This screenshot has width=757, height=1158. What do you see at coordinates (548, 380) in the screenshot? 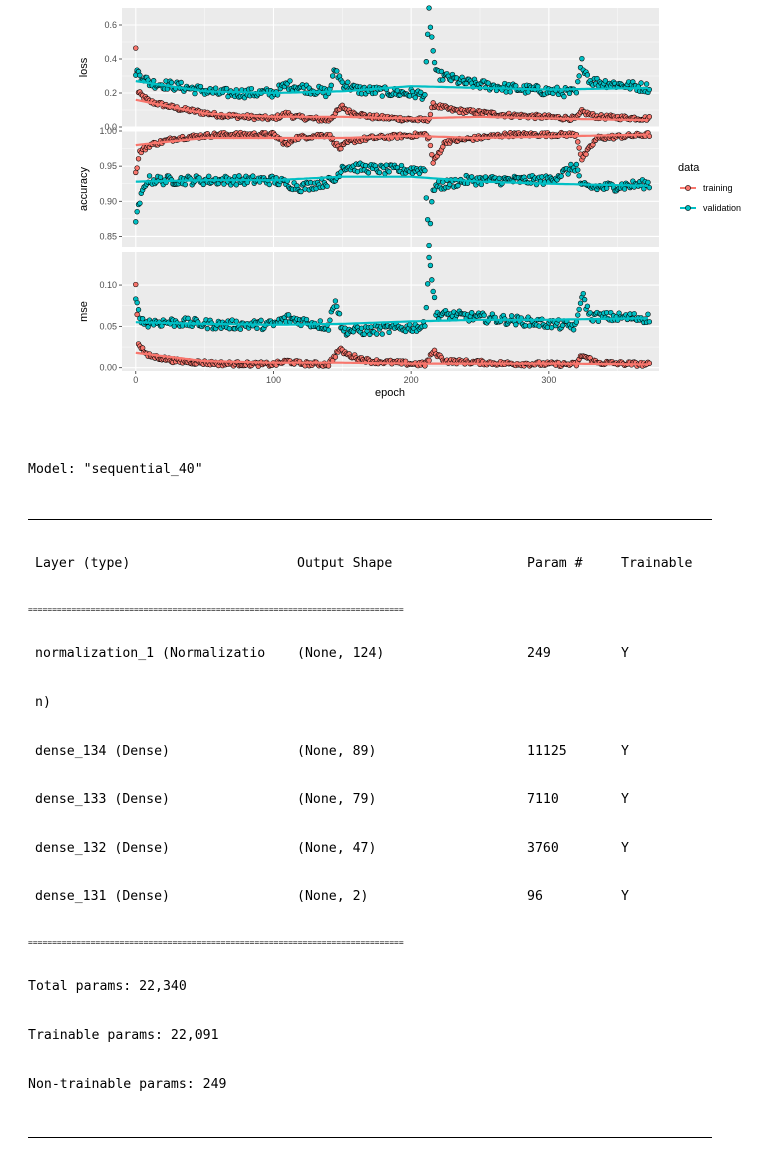
I see `x-tick-label: 300` at bounding box center [548, 380].